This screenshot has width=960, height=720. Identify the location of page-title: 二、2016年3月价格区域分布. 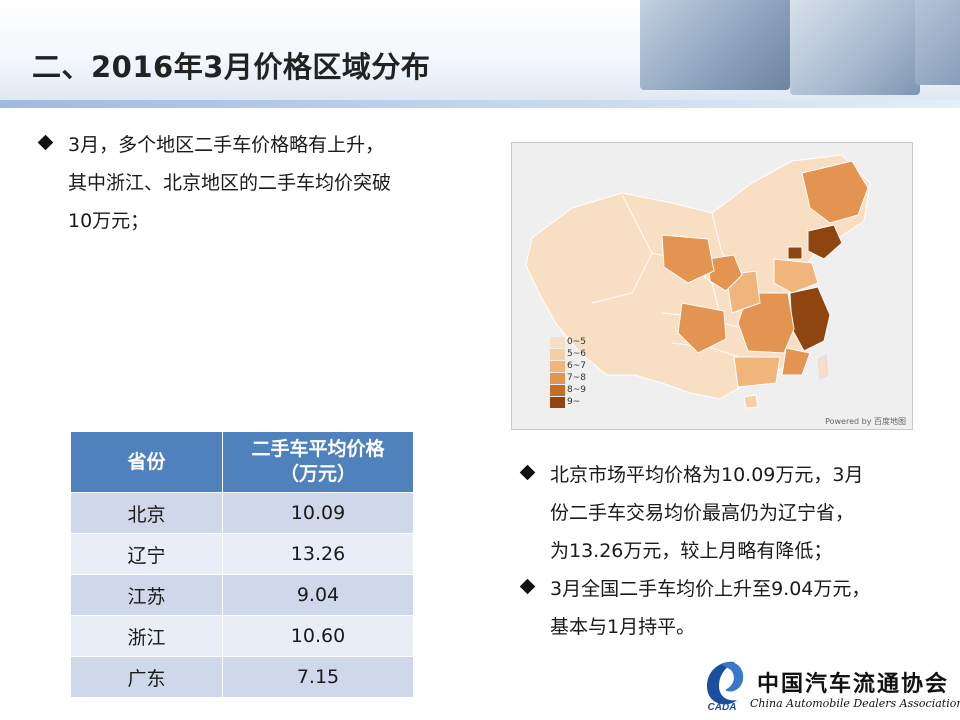
(231, 67).